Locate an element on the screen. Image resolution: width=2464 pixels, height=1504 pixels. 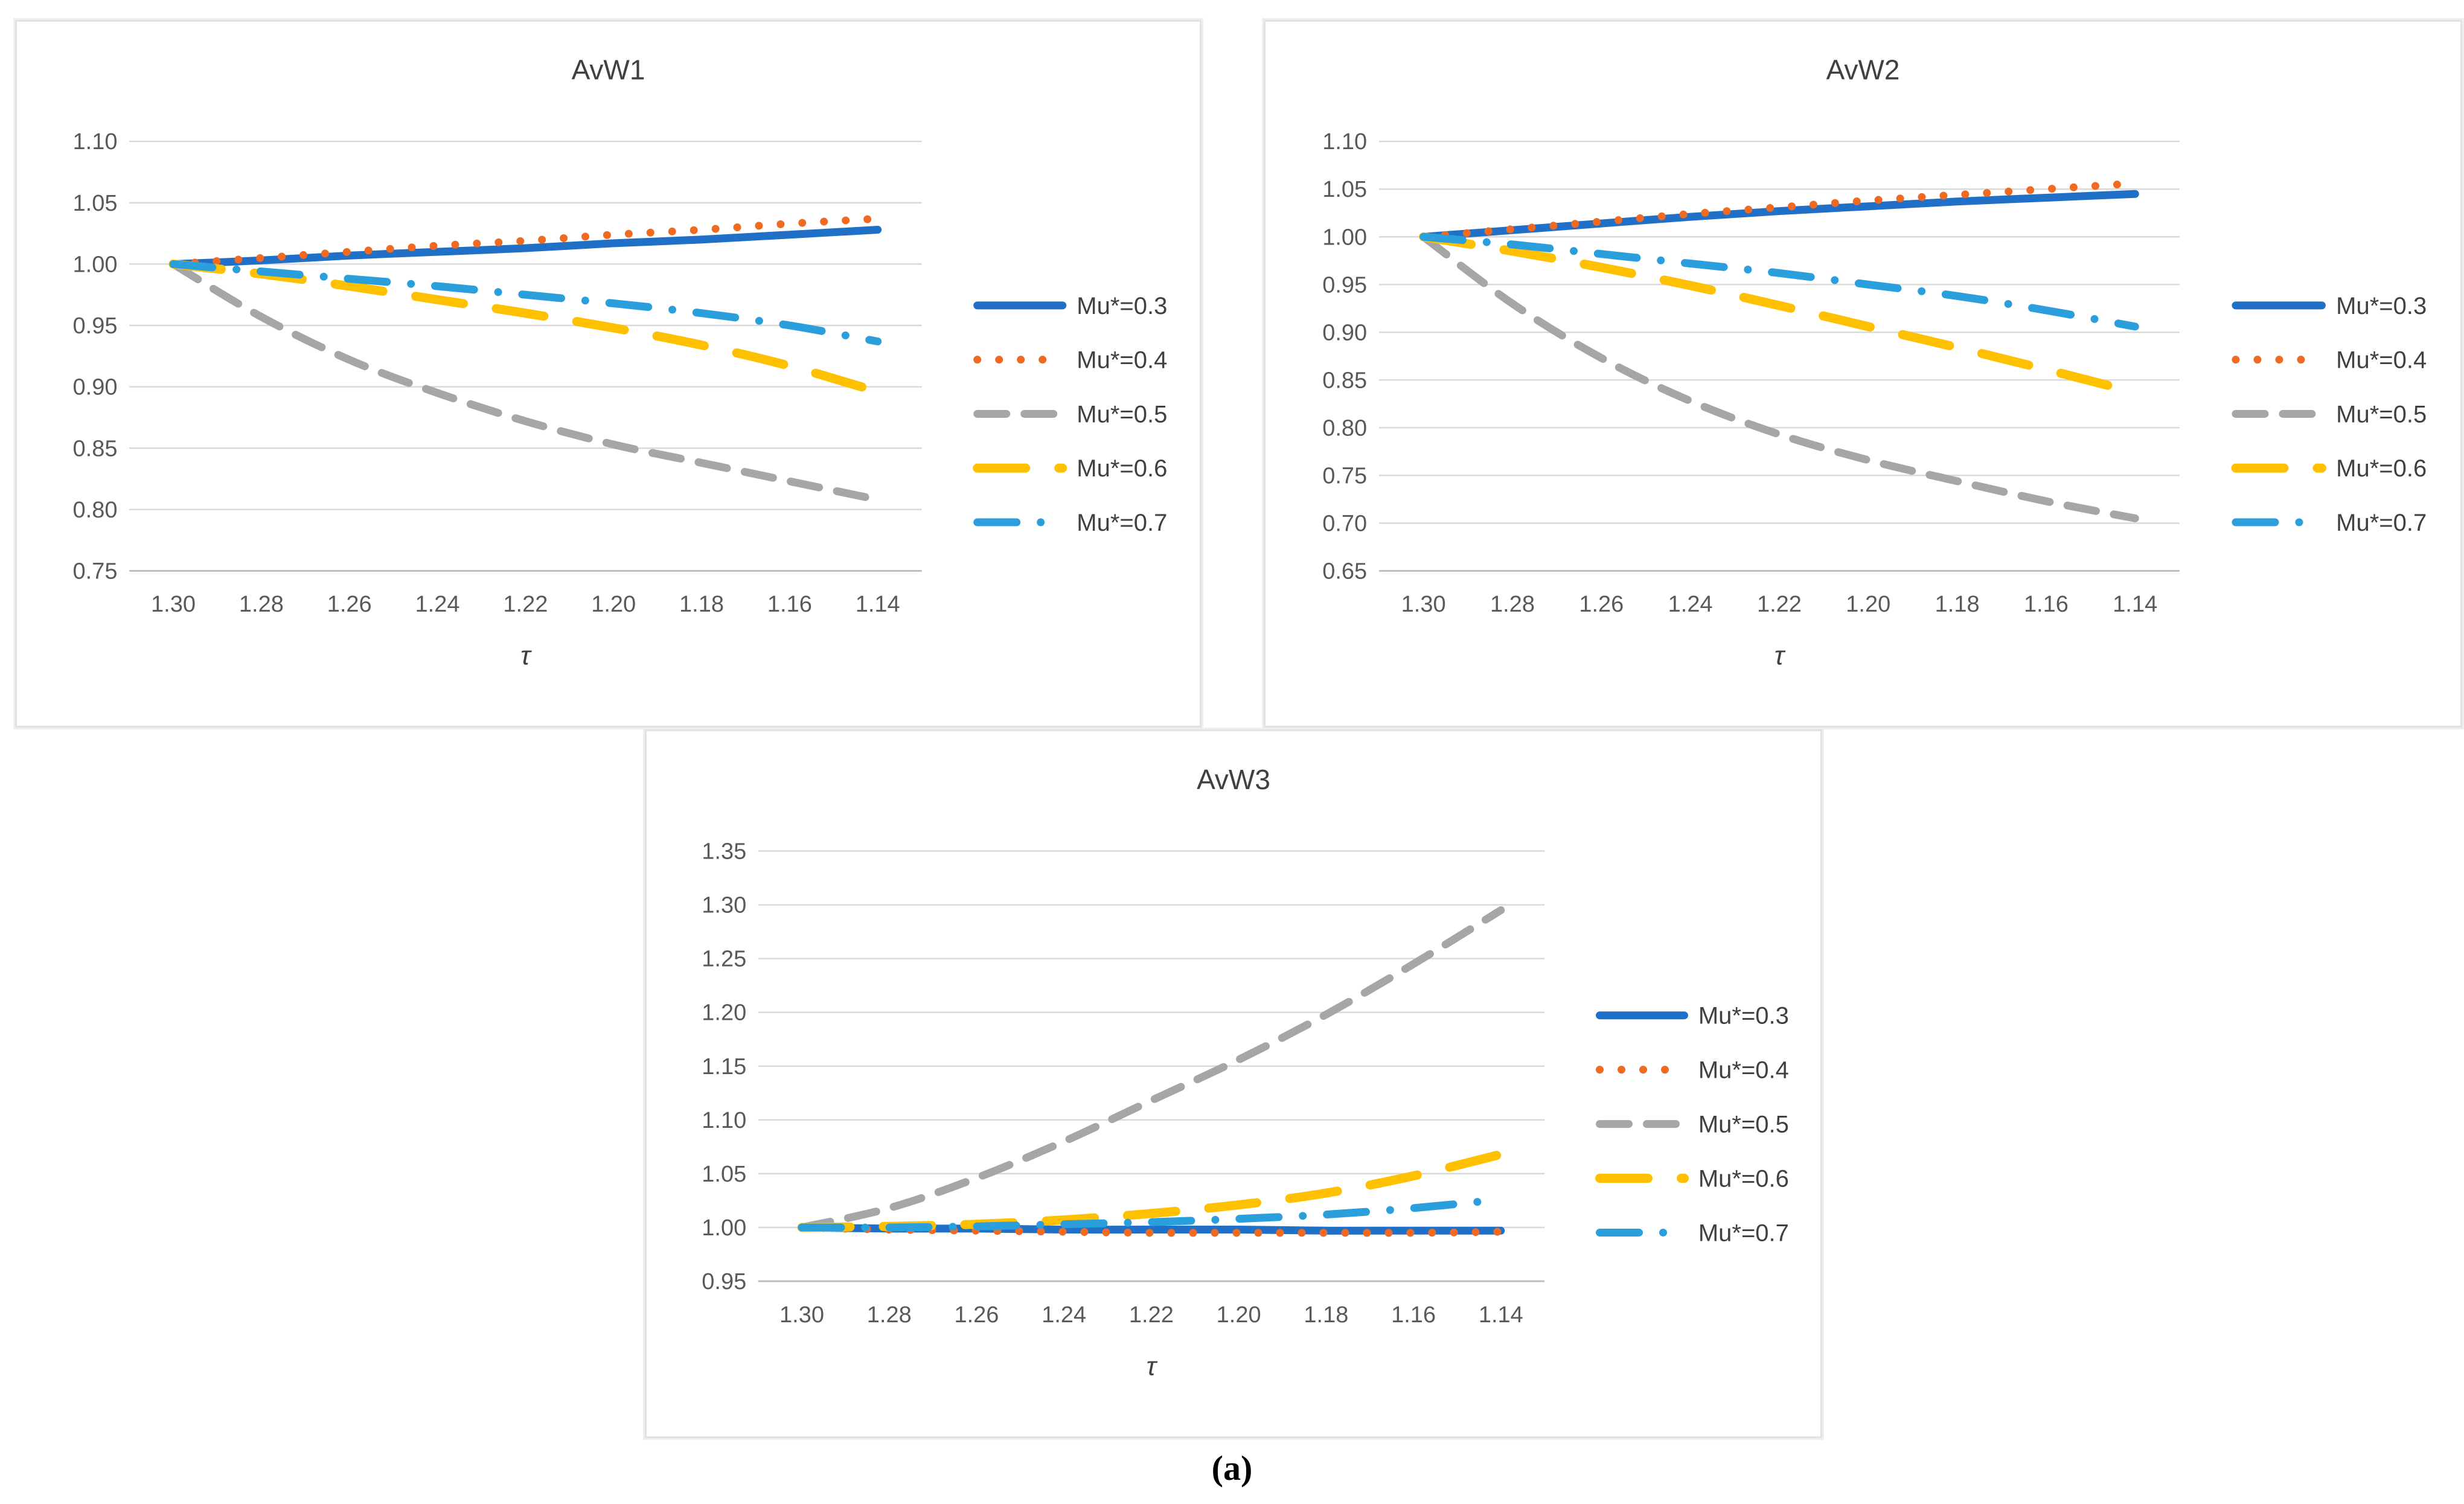
y-tick-label: 0.65 is located at coordinates (1344, 571).